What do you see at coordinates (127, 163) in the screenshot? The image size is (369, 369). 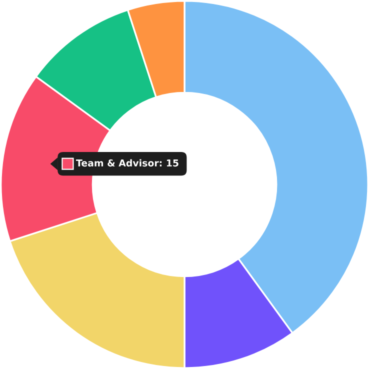 I see `legend-label: Team & Advisor: 15` at bounding box center [127, 163].